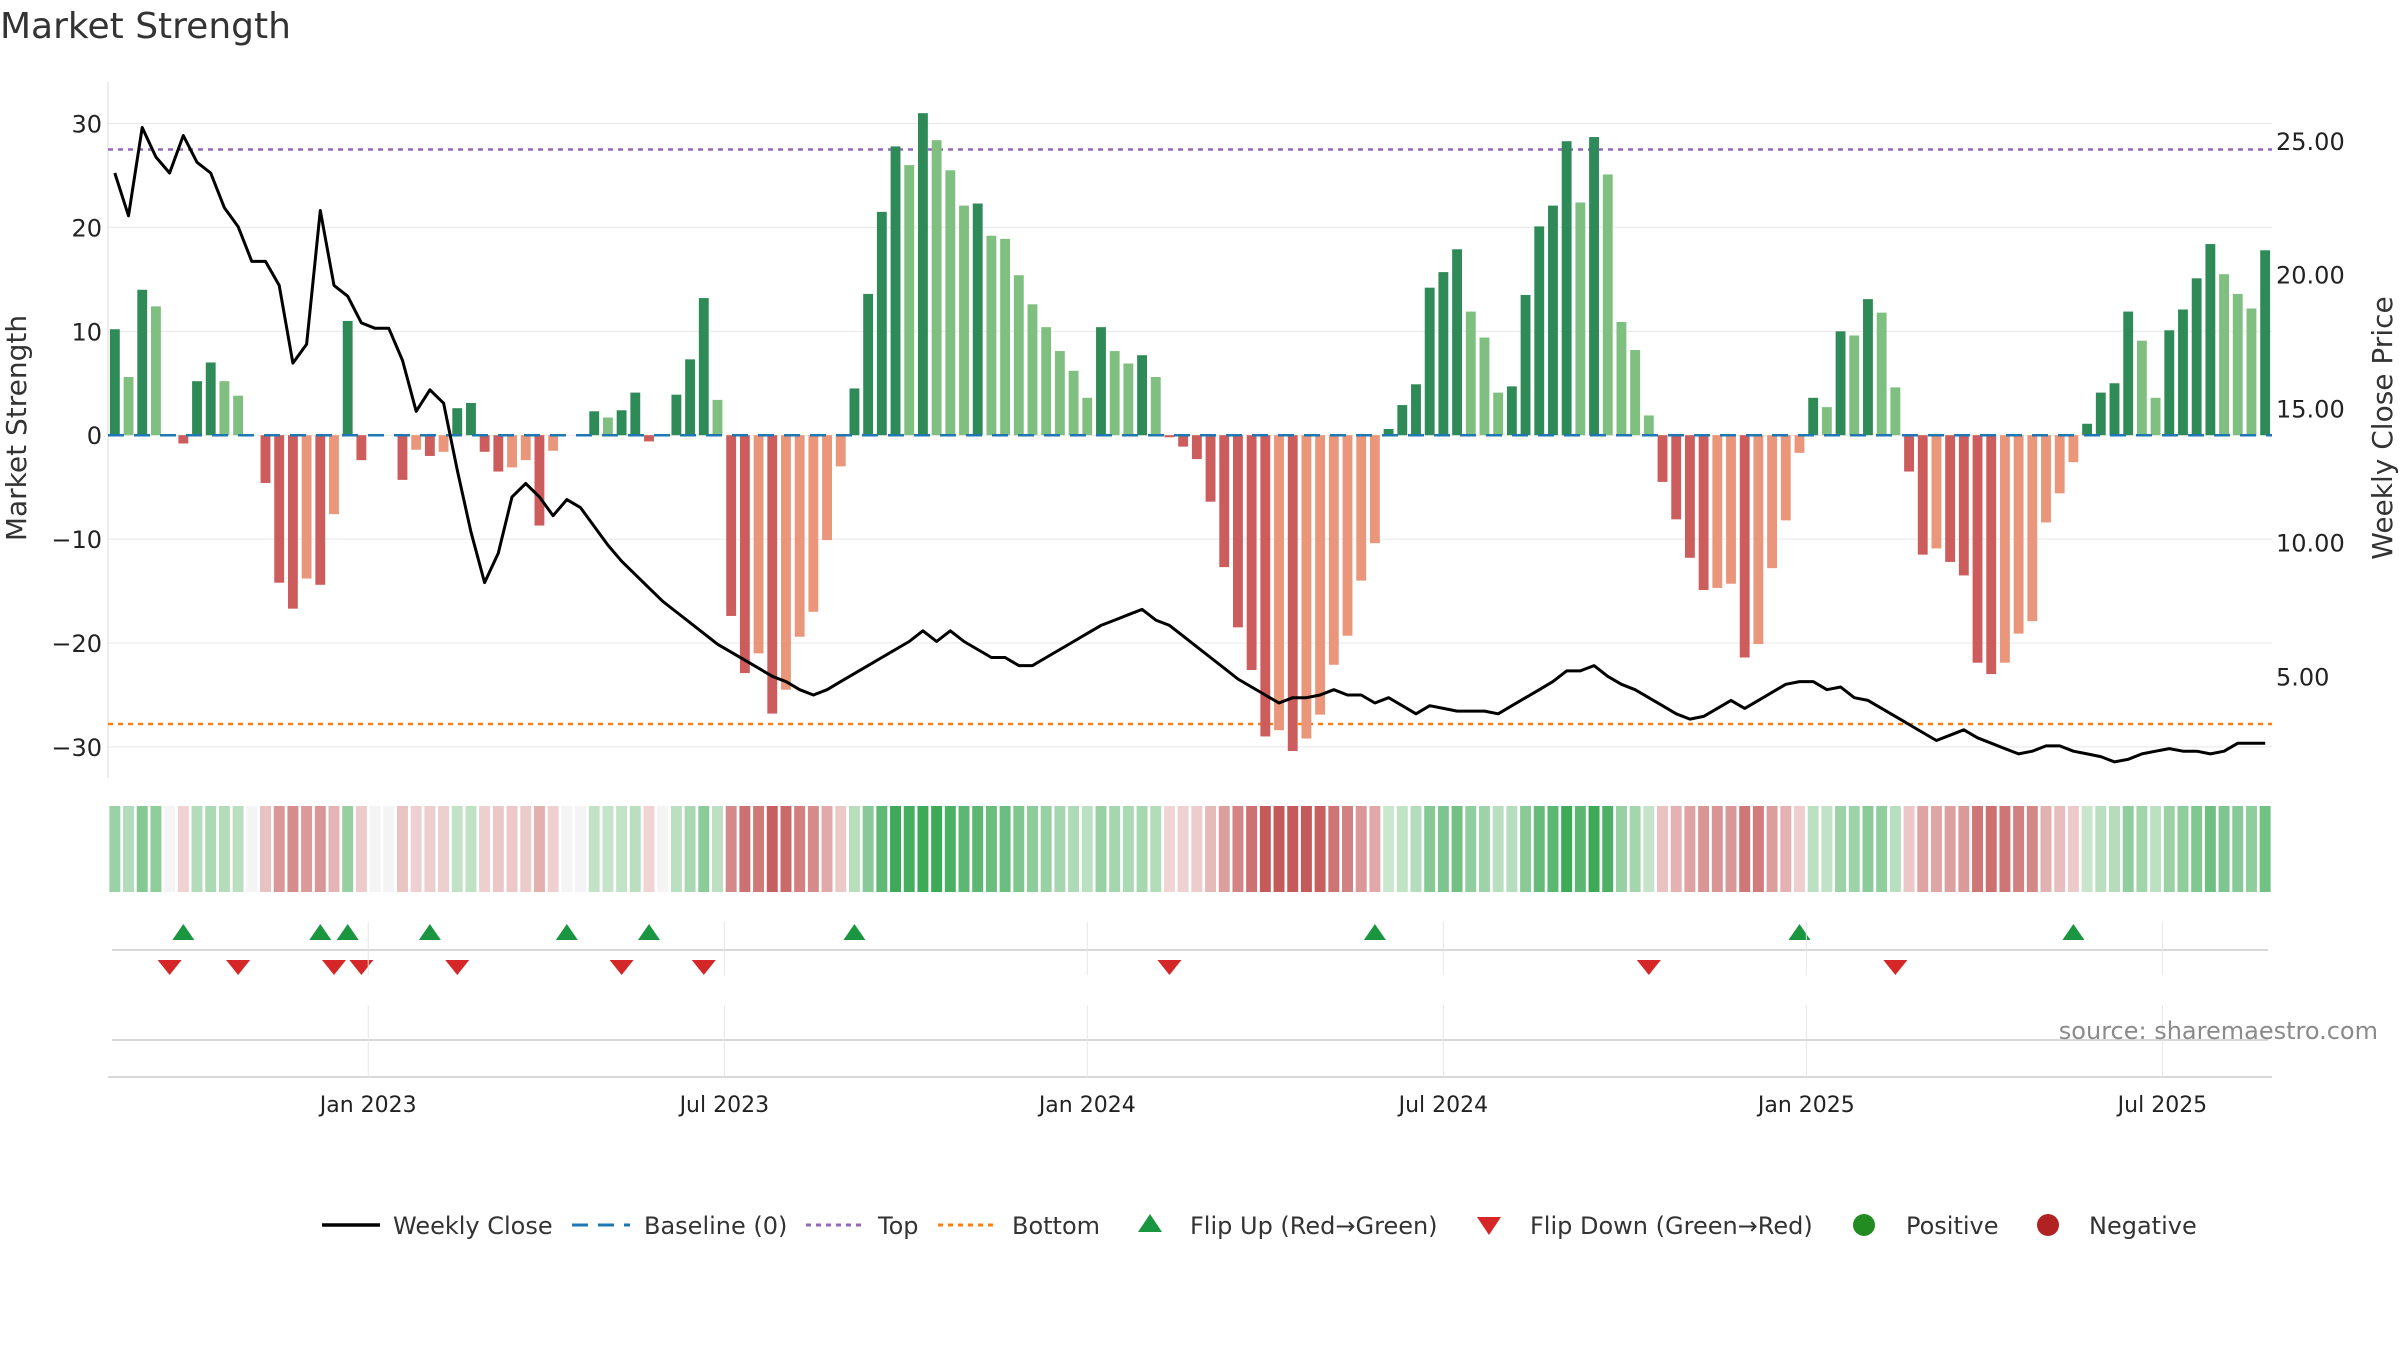 The width and height of the screenshot is (2400, 1354). What do you see at coordinates (76, 540) in the screenshot?
I see `y-left-tick-label: −10` at bounding box center [76, 540].